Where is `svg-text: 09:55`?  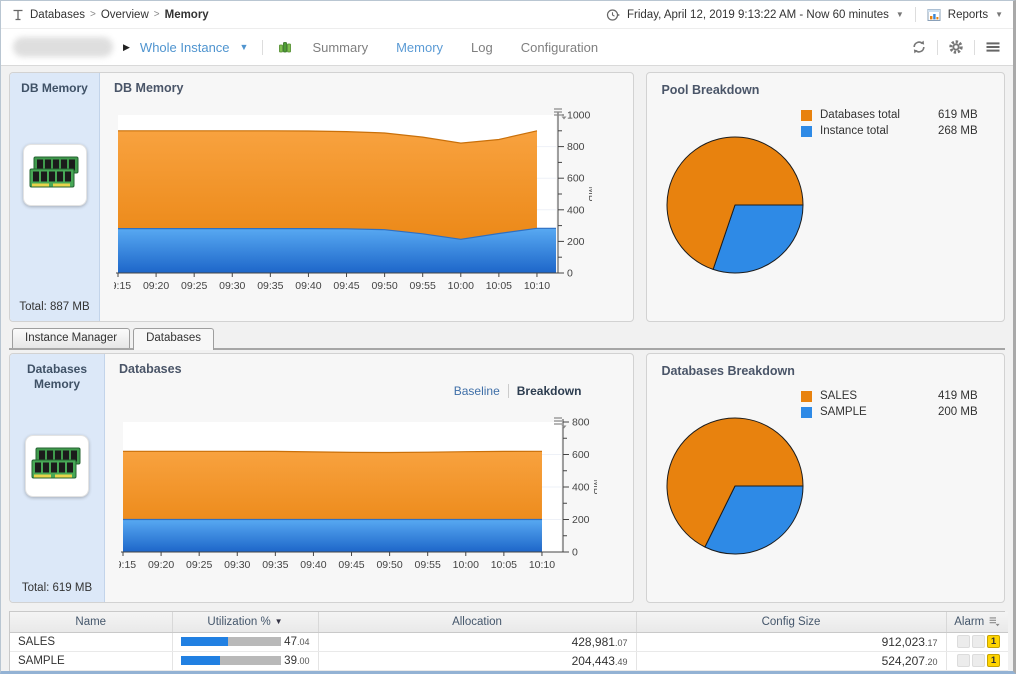
svg-text: 09:55 is located at coordinates (428, 565).